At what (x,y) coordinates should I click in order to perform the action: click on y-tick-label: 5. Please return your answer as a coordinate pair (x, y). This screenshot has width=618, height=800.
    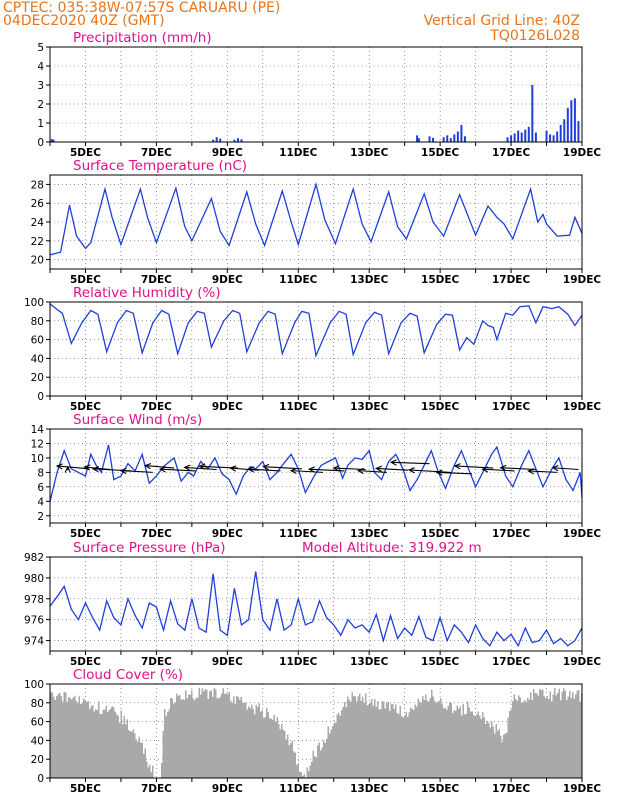
    Looking at the image, I should click on (40, 48).